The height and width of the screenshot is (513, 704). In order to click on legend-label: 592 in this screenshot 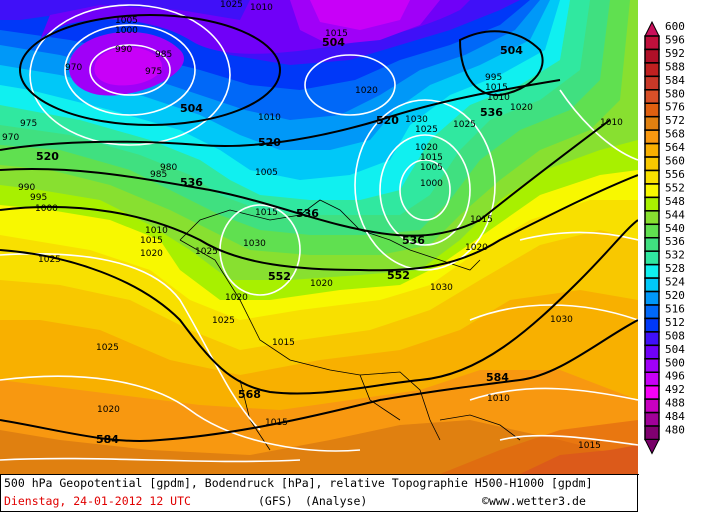, I will do `click(675, 53)`.